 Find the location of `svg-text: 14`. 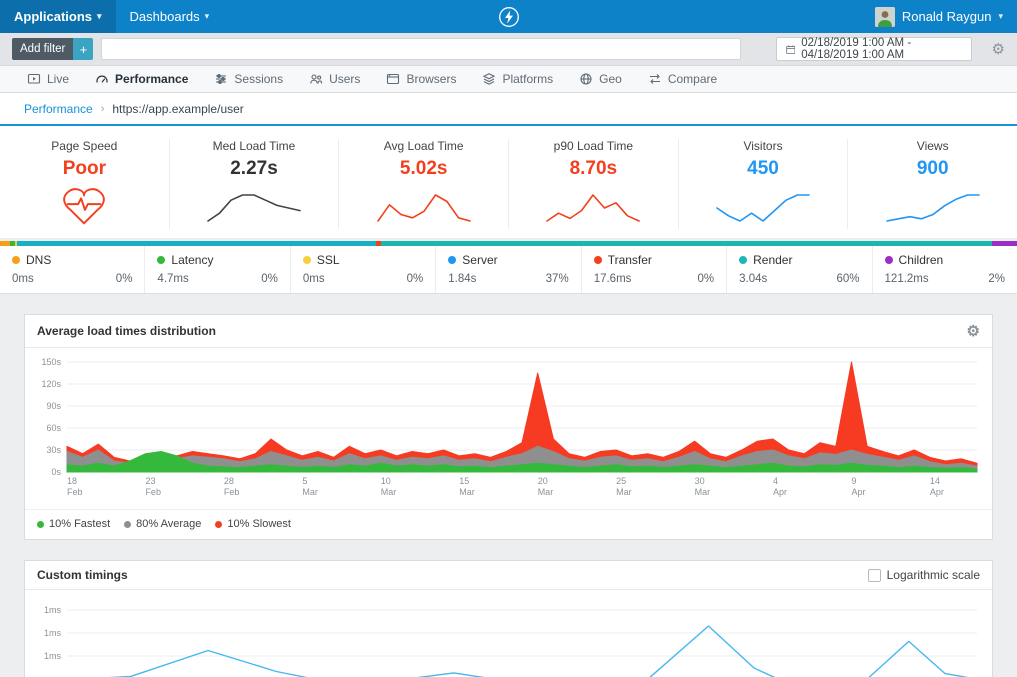

svg-text: 14 is located at coordinates (935, 481).